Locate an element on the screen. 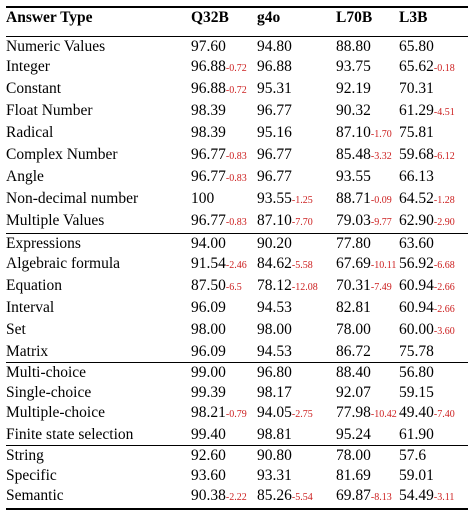 The width and height of the screenshot is (474, 521). score-cell: 66.13 is located at coordinates (433, 178).